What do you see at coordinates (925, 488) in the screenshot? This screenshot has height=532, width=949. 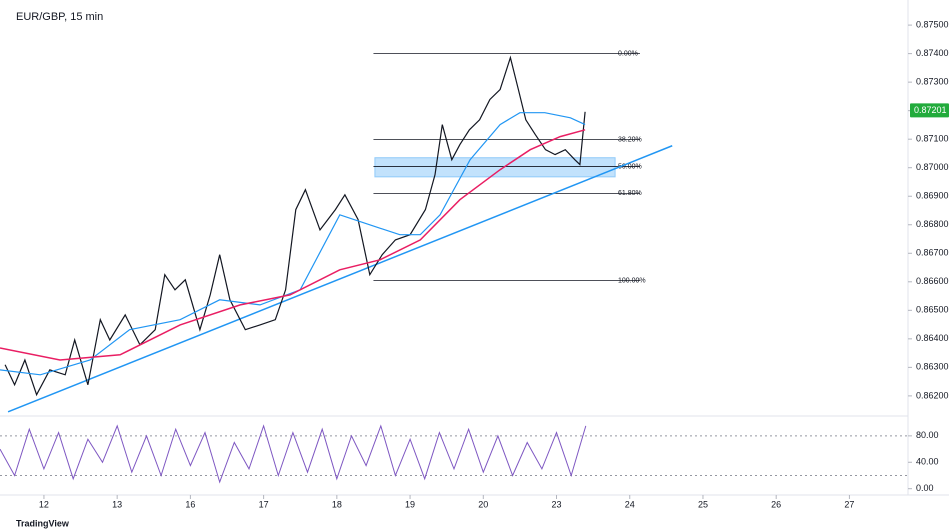 I see `y-tick-label: 0.00` at bounding box center [925, 488].